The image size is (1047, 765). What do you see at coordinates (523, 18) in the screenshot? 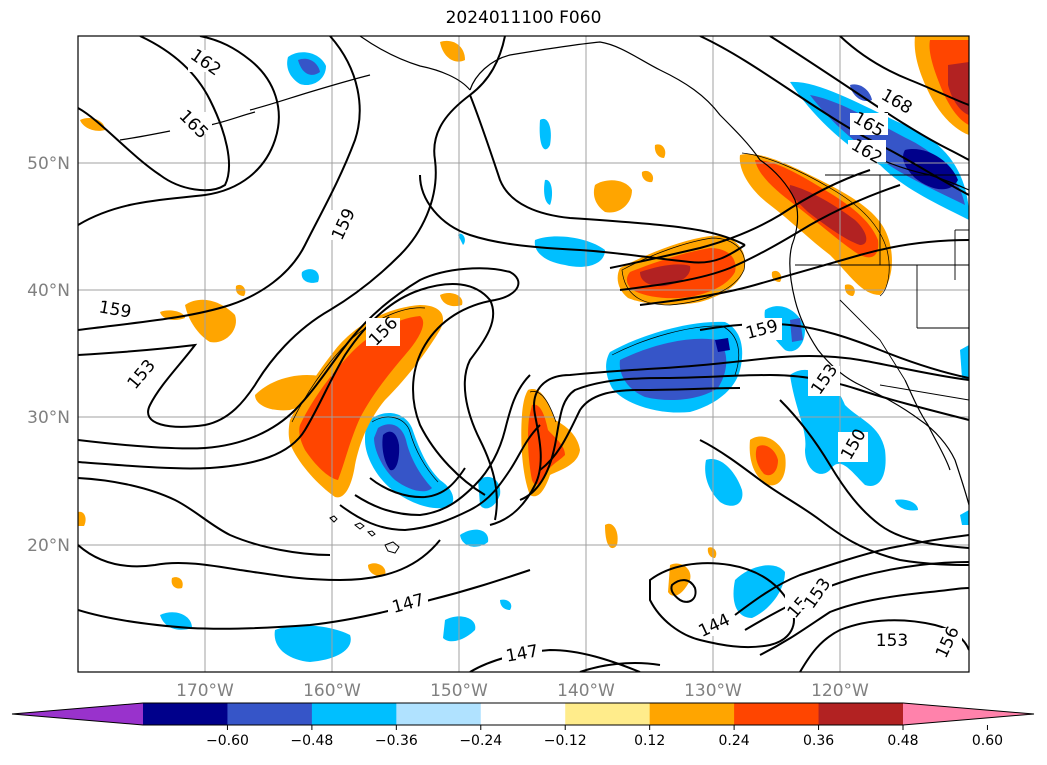
I see `map-title: 2024011100 F060` at bounding box center [523, 18].